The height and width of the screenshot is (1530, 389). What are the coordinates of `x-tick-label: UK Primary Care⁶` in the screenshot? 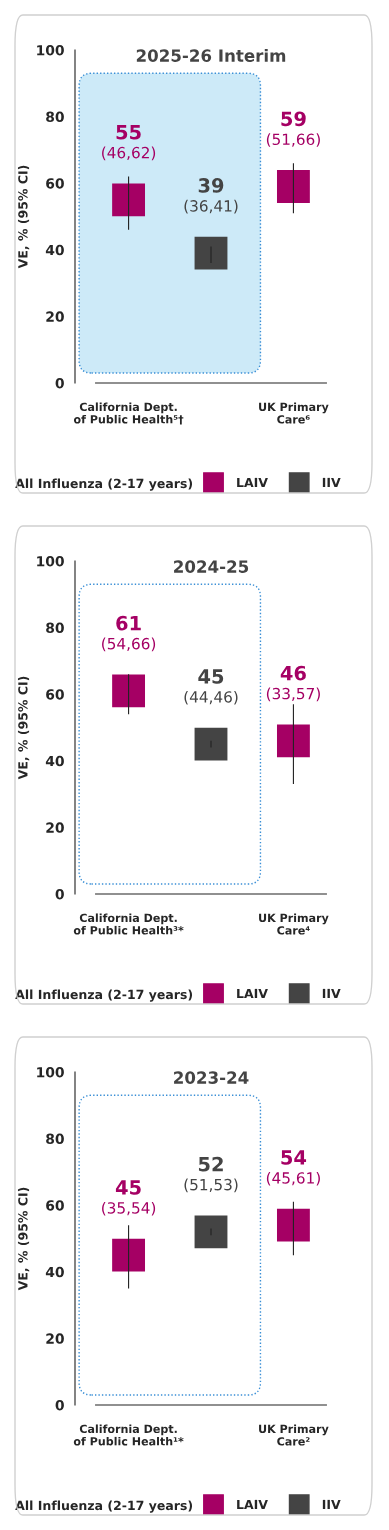 It's located at (294, 413).